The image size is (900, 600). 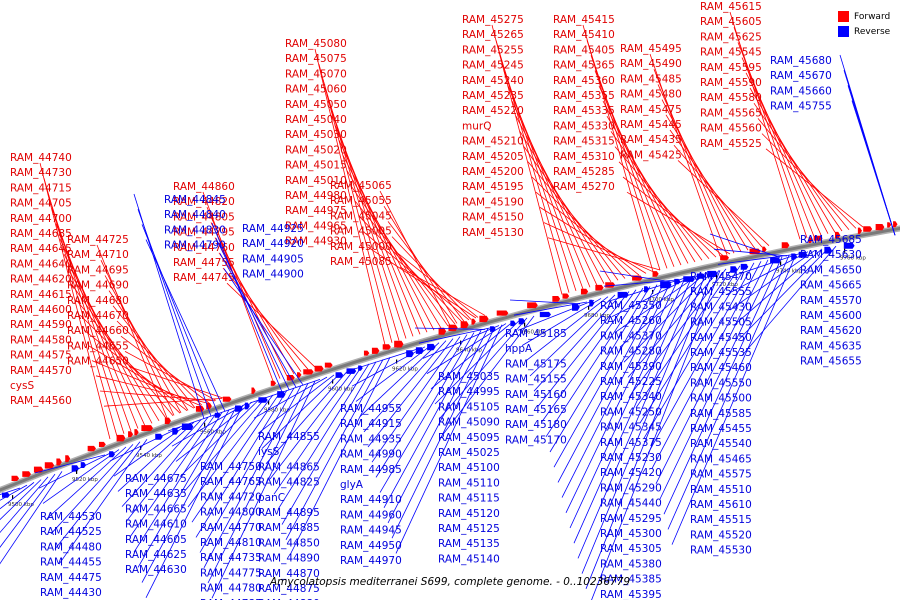 I want to click on gene-label-ram_45180: RAM_45180, so click(x=536, y=425).